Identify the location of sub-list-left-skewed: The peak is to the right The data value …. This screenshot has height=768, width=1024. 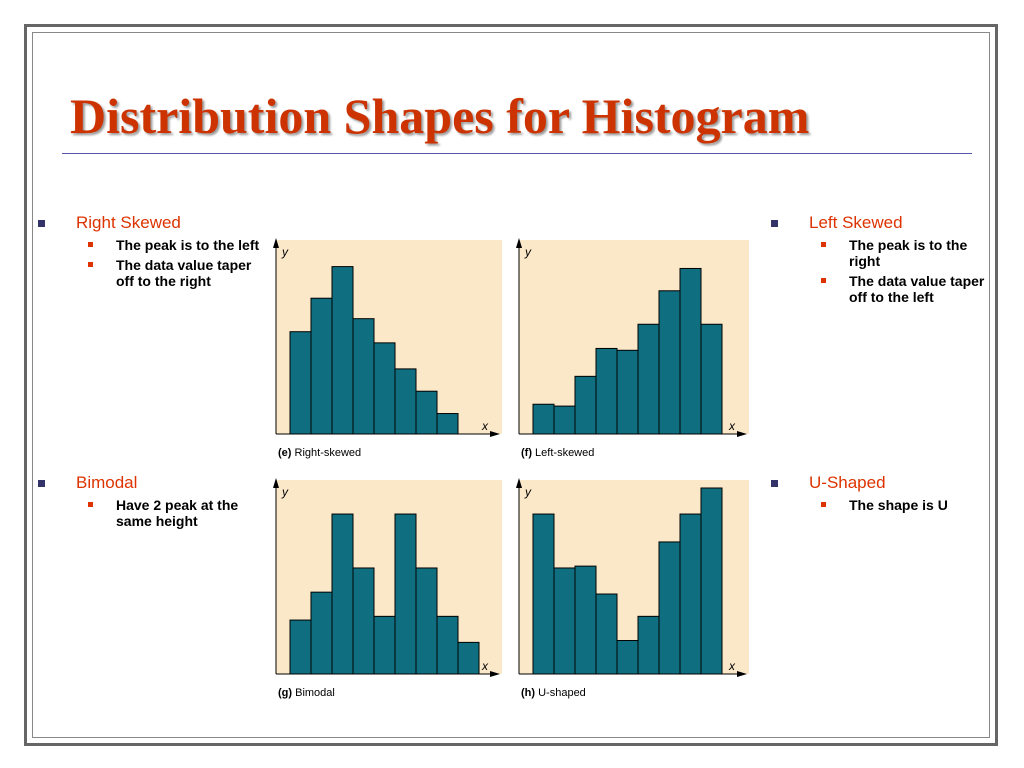
(882, 271).